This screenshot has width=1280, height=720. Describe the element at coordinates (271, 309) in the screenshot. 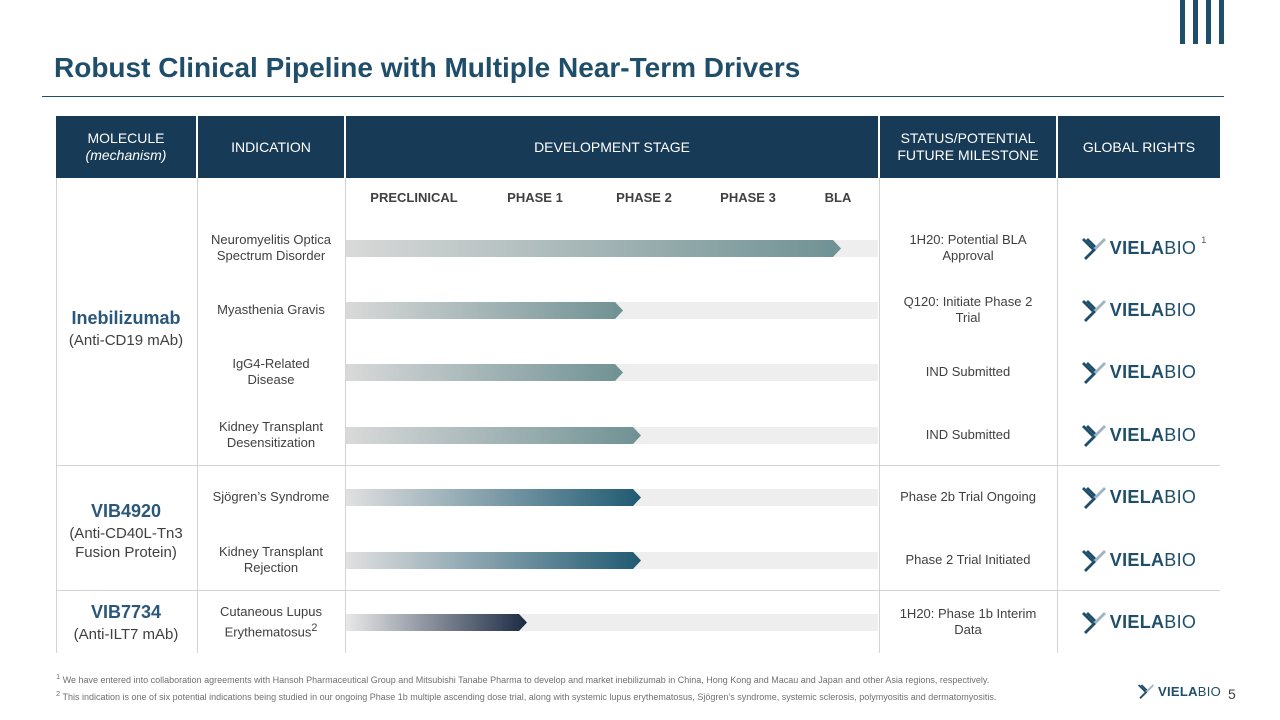

I see `indication-cell: Myasthenia Gravis` at that location.